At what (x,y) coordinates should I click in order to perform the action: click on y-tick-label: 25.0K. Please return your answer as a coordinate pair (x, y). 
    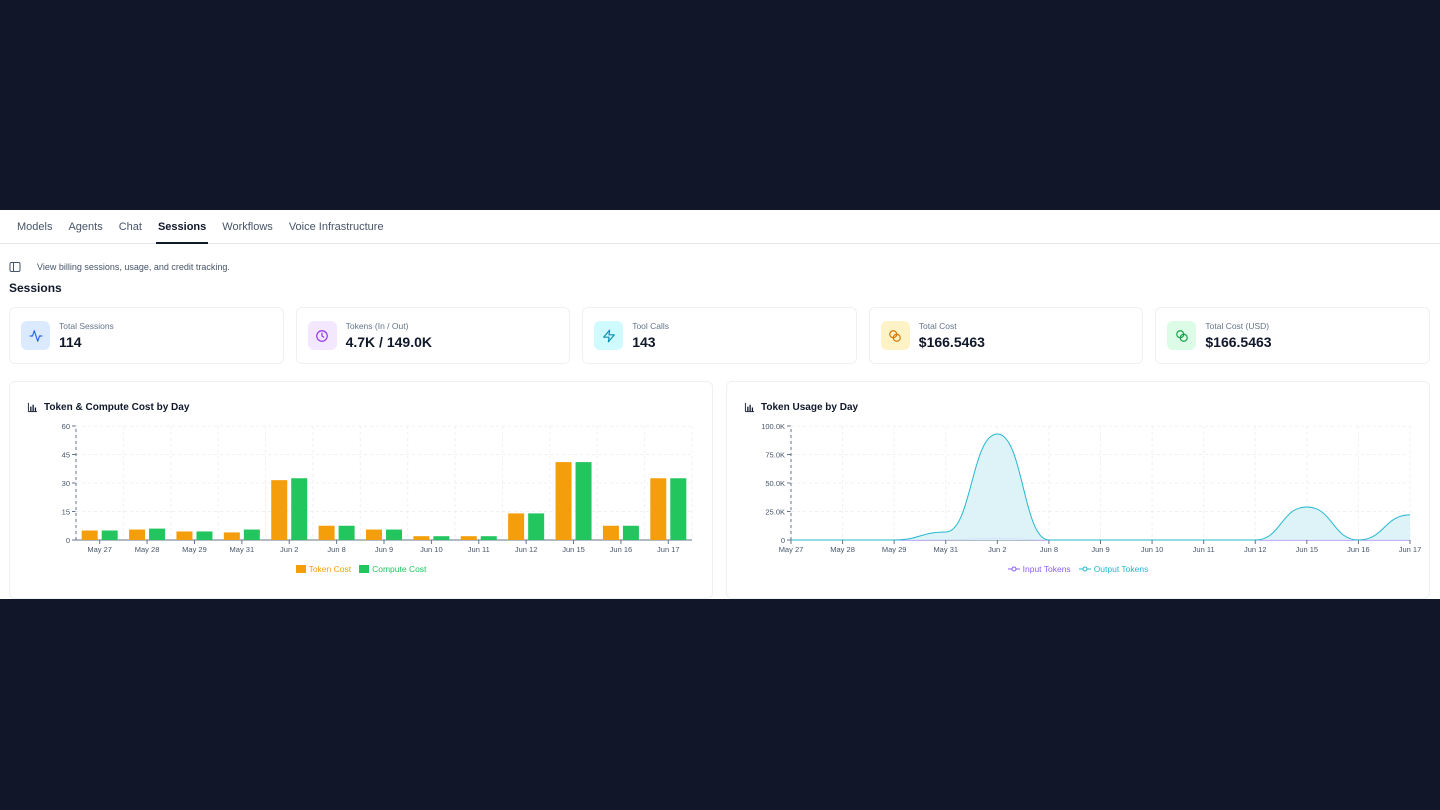
    Looking at the image, I should click on (775, 512).